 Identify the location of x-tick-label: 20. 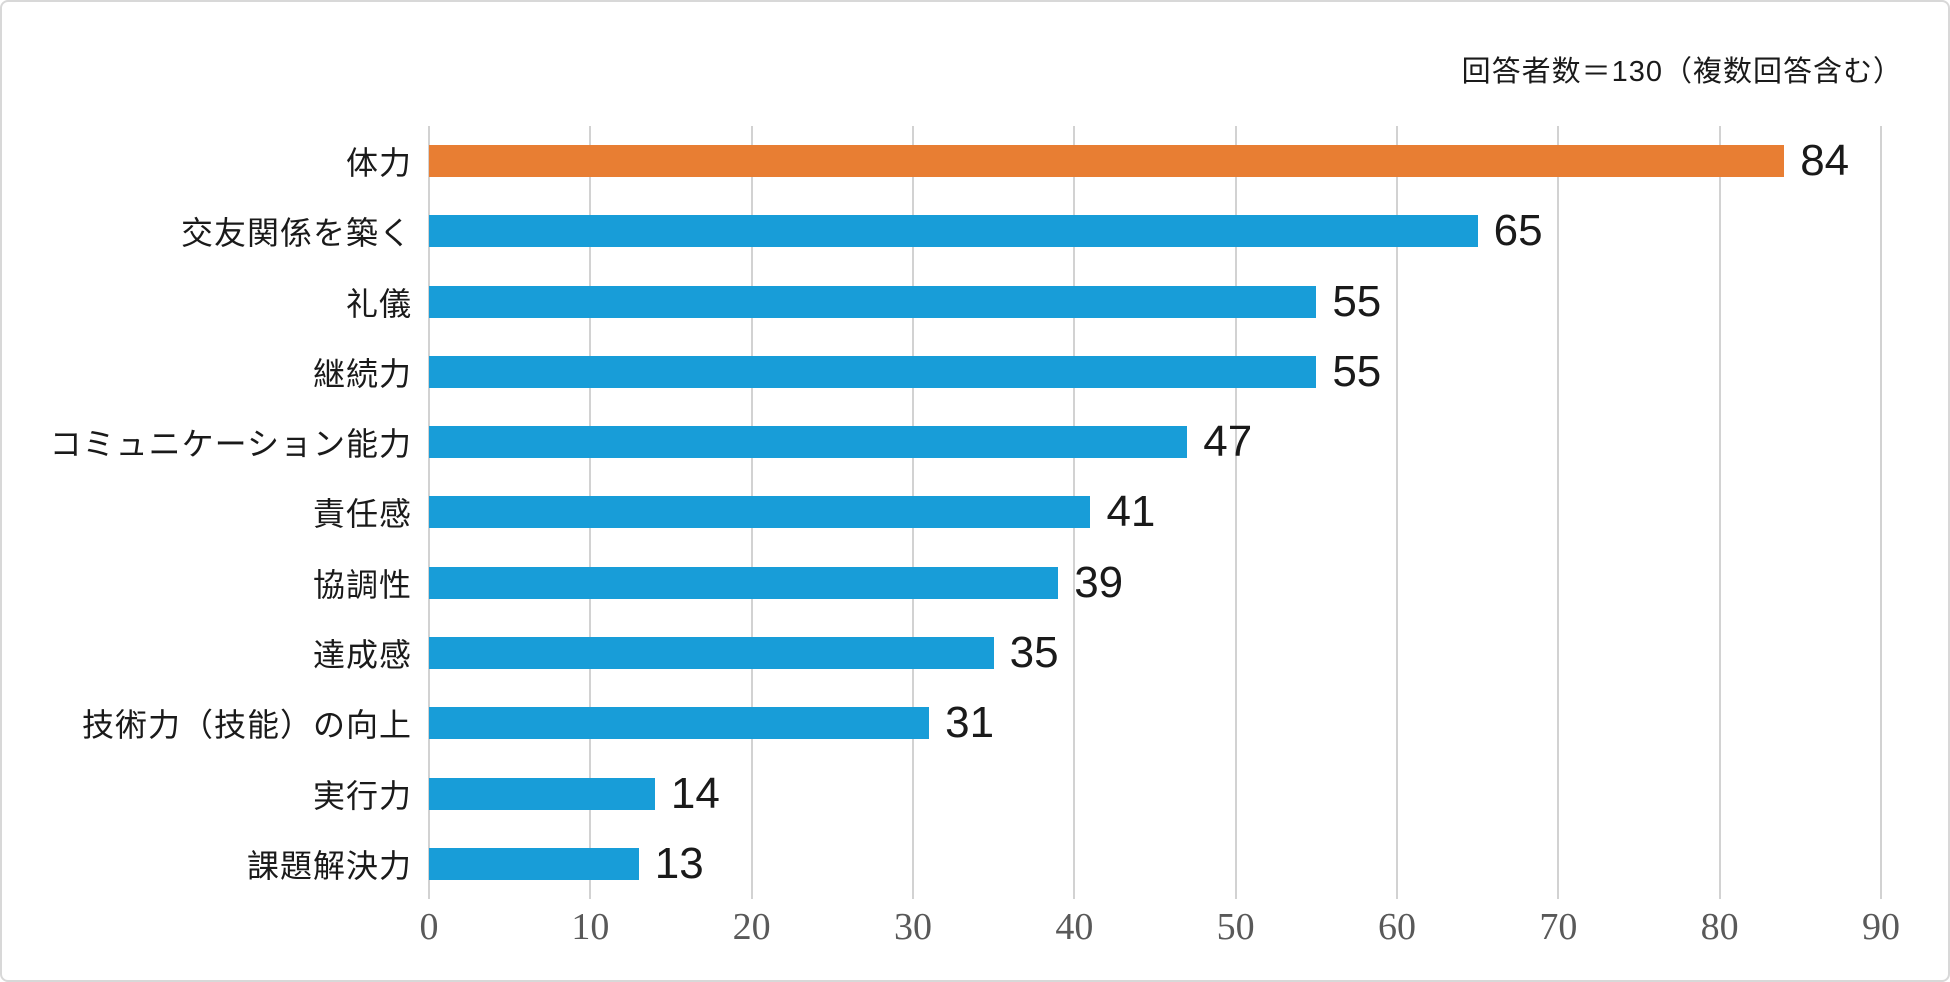
(751, 927).